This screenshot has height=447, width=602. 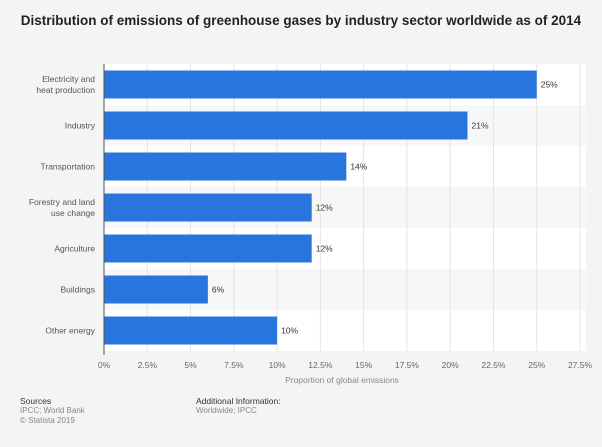 What do you see at coordinates (148, 365) in the screenshot?
I see `x-tick-label: 2.5%` at bounding box center [148, 365].